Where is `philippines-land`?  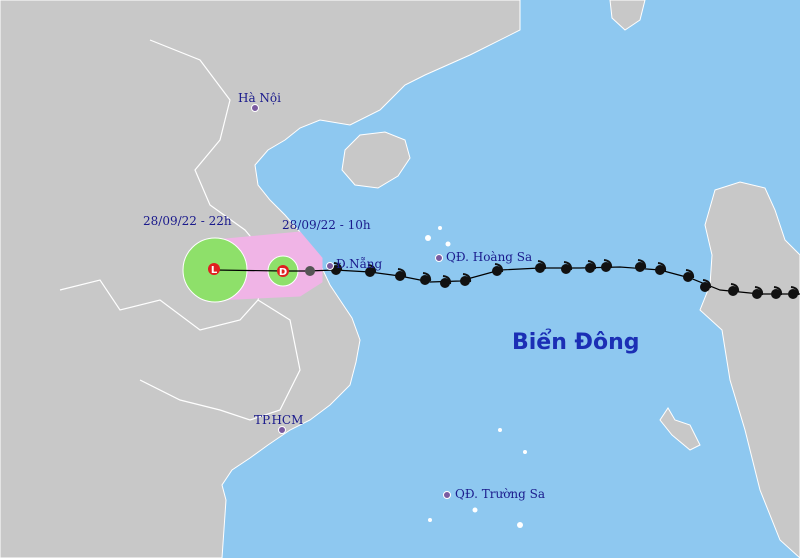
philippines-land is located at coordinates (749, 369).